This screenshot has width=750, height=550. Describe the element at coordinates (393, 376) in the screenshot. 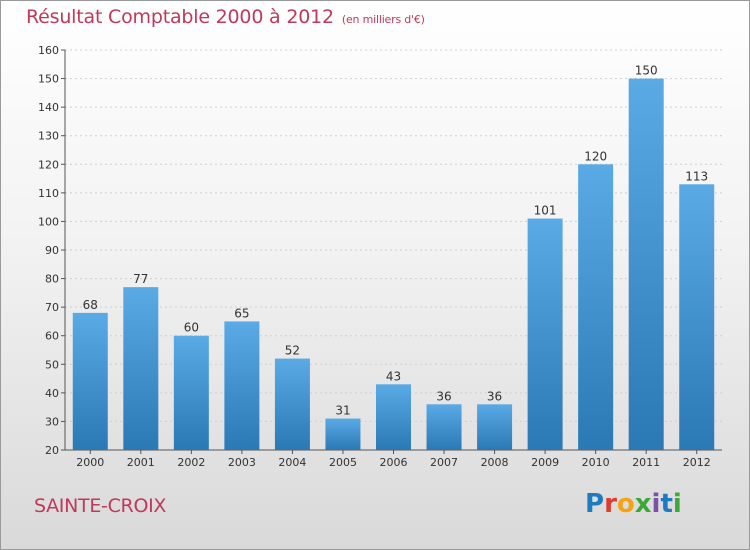

I see `data-label: 43` at that location.